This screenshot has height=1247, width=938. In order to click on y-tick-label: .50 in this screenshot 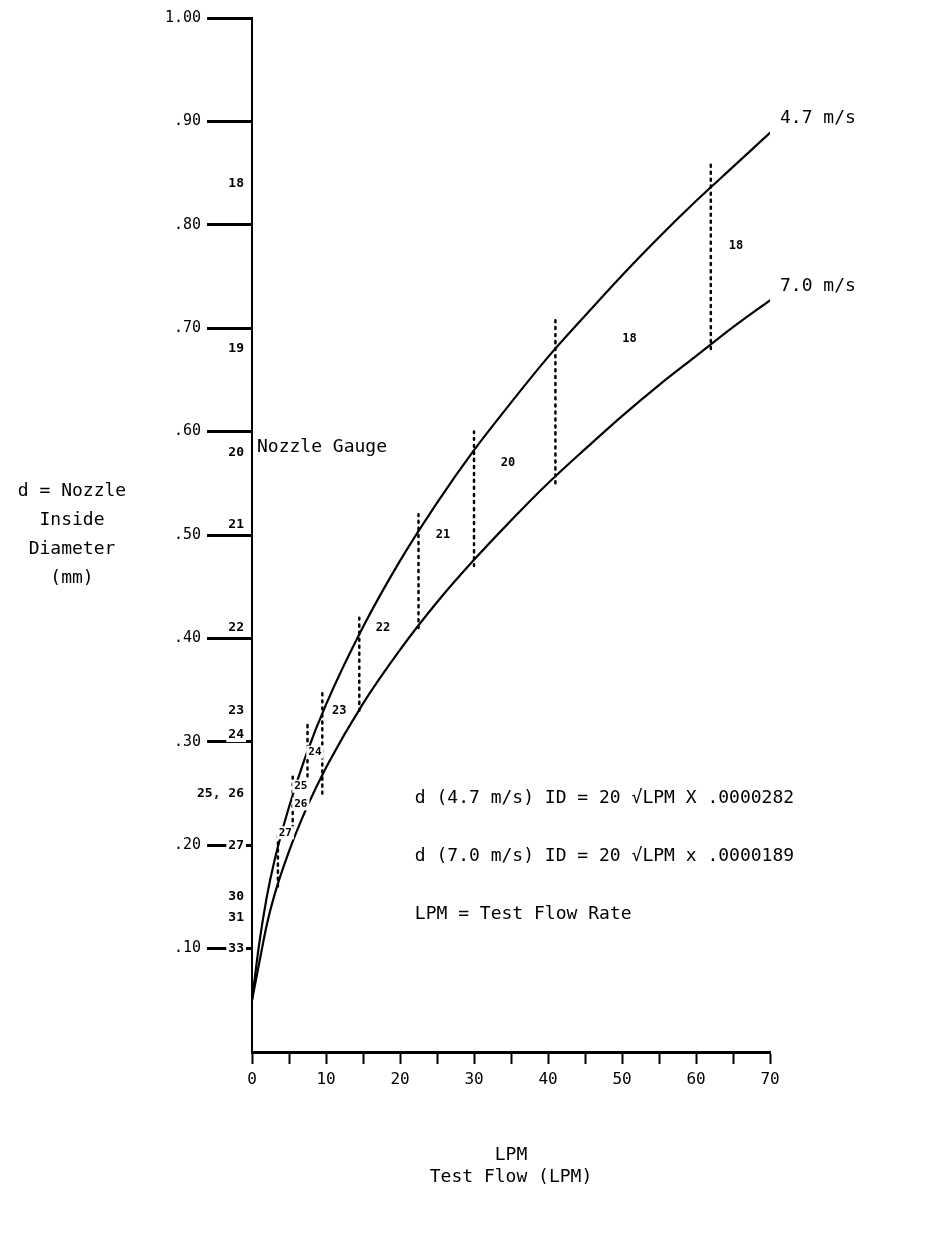, I will do `click(187, 533)`.